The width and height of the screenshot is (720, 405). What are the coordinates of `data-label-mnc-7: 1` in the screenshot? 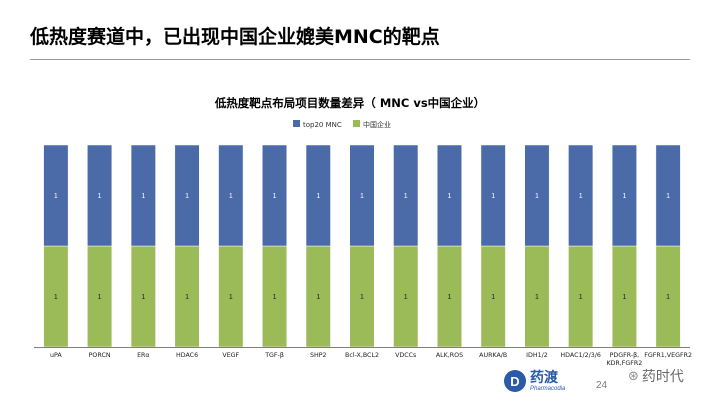 It's located at (362, 196).